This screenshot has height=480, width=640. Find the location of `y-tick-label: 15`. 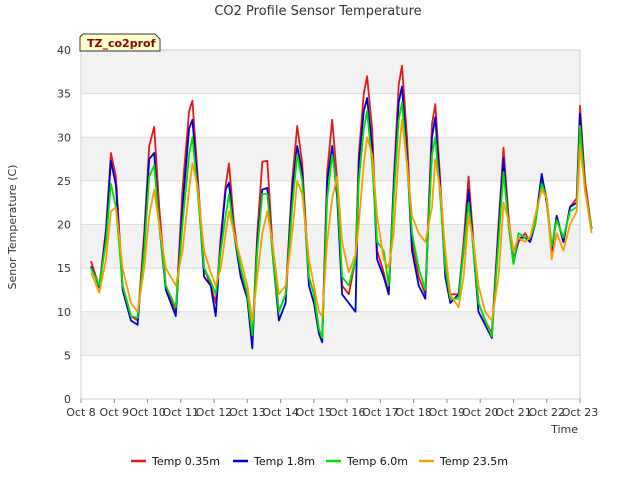

y-tick-label: 15 is located at coordinates (64, 268).